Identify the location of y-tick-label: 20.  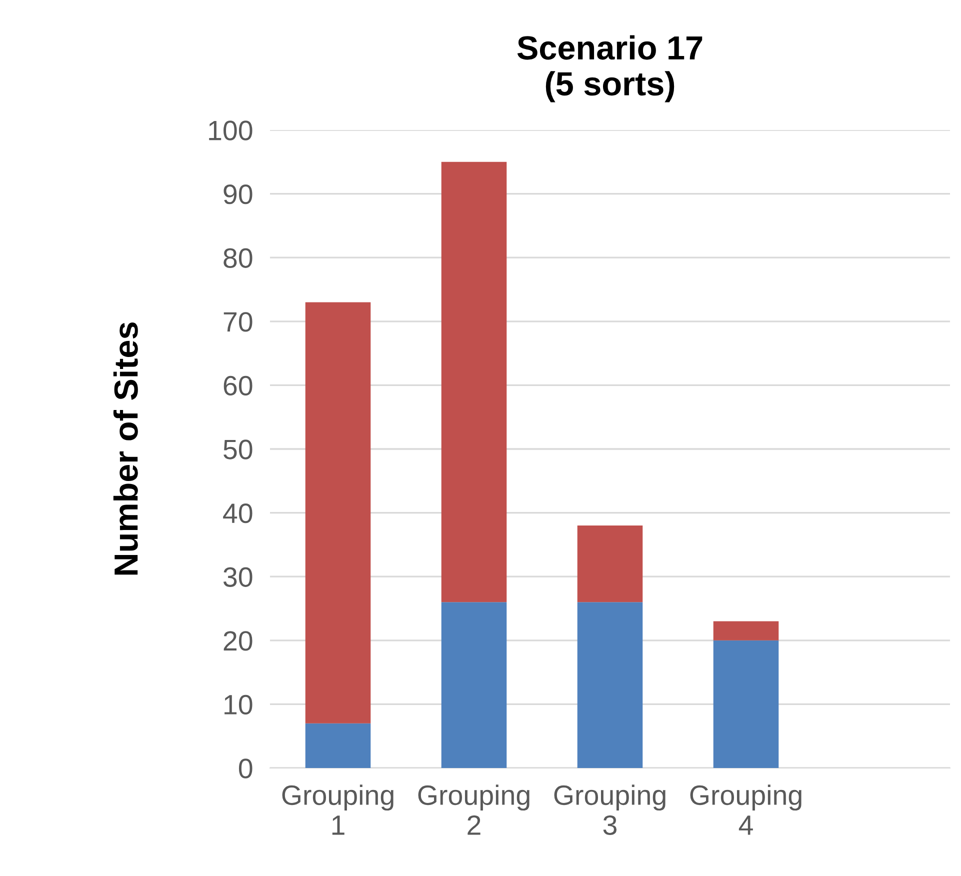
(238, 641).